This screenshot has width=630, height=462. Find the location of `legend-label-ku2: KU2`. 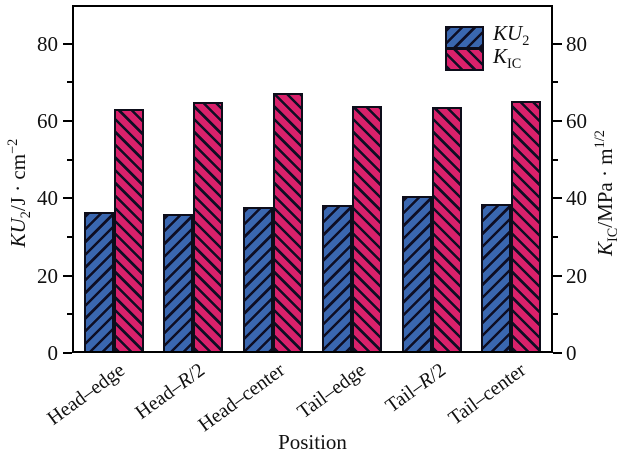

legend-label-ku2: KU2 is located at coordinates (511, 35).